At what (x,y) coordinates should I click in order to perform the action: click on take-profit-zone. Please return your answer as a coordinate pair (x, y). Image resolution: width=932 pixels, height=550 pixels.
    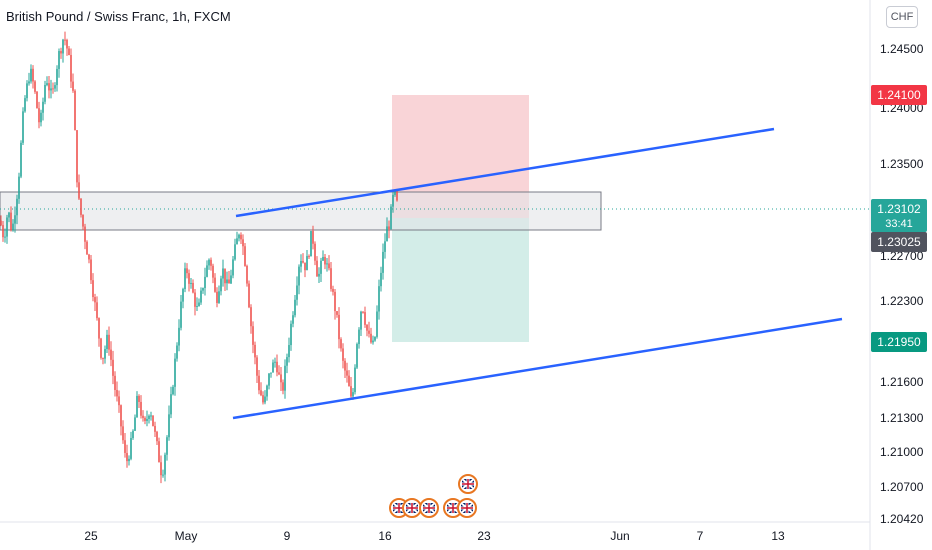
    Looking at the image, I should click on (460, 280).